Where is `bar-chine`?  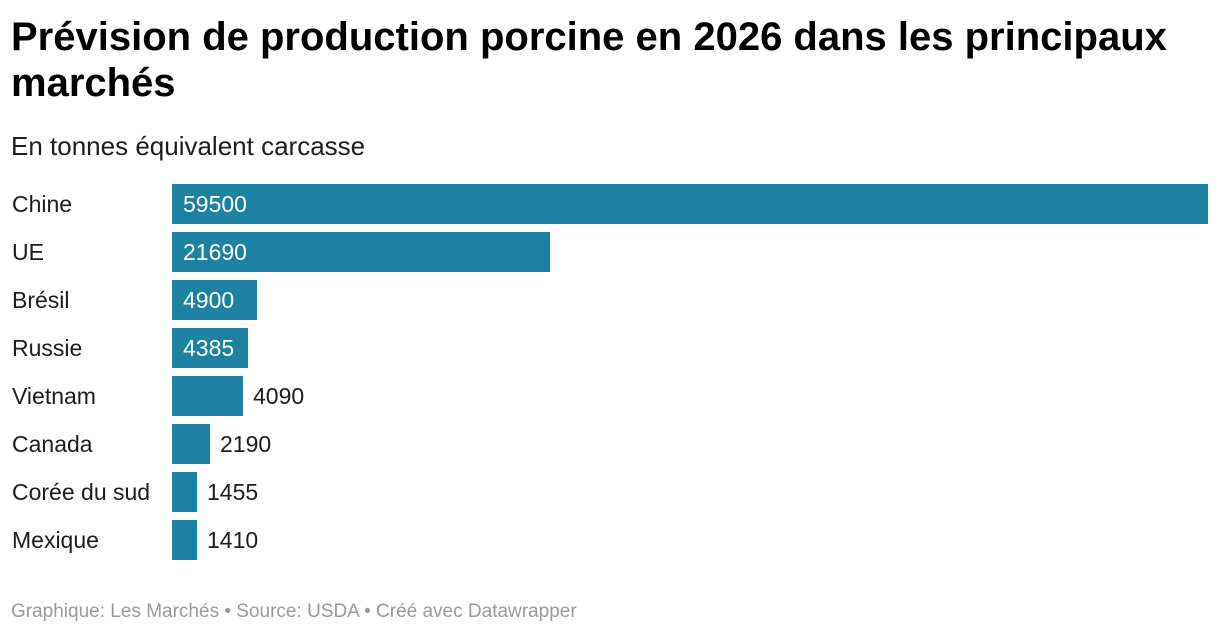 bar-chine is located at coordinates (690, 204).